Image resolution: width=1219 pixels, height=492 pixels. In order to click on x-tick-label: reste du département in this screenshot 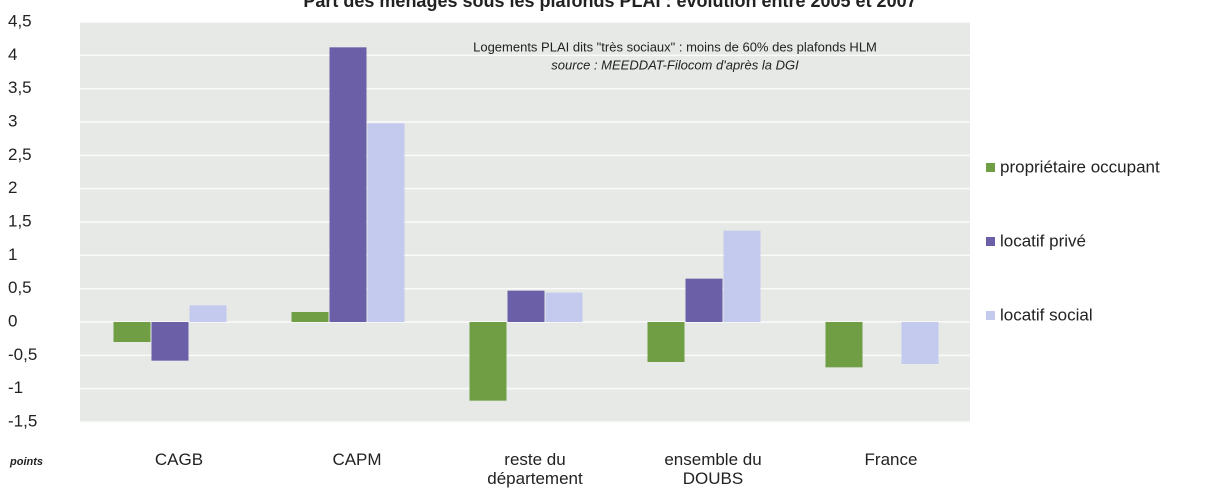, I will do `click(535, 469)`.